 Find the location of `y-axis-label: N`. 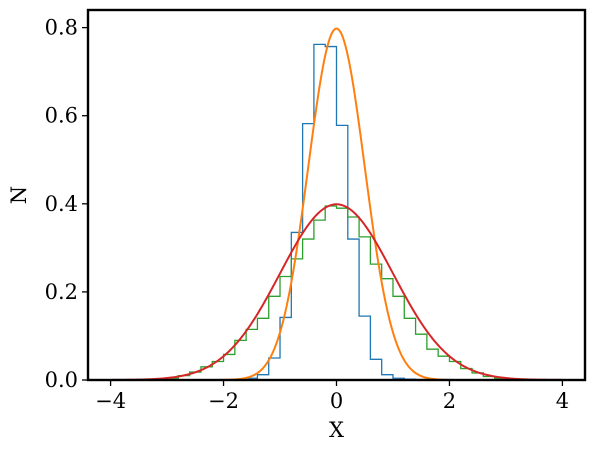

y-axis-label: N is located at coordinates (19, 195).